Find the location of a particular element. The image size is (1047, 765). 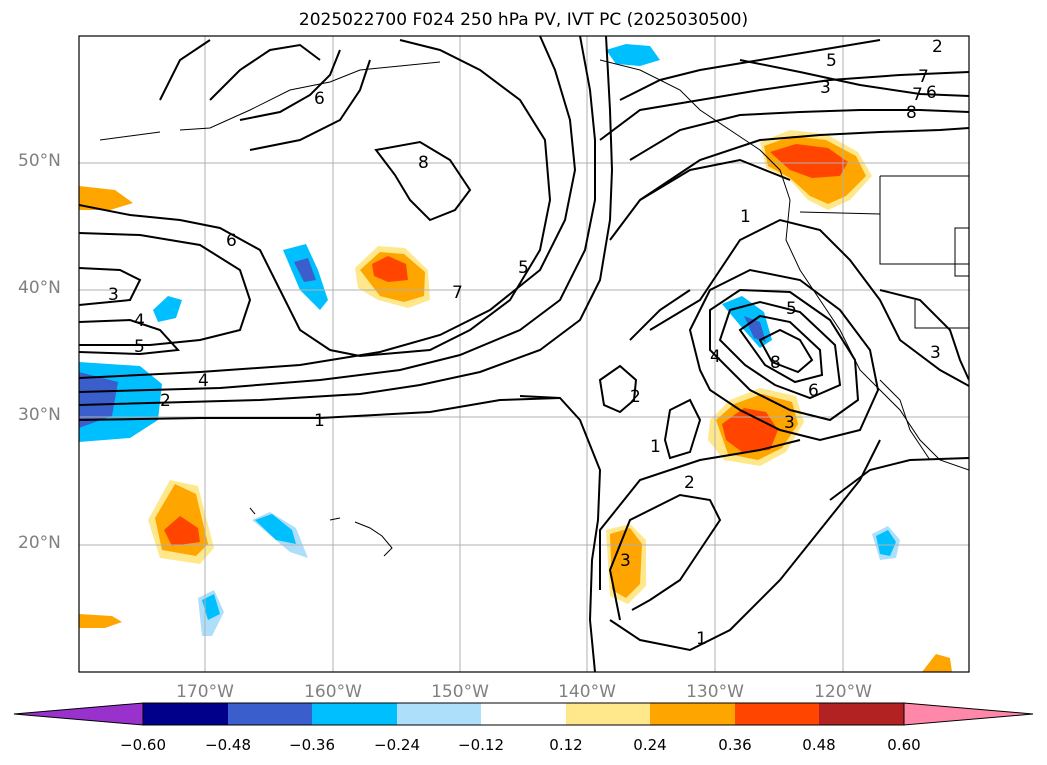

lat-label: 40°N is located at coordinates (39, 288).